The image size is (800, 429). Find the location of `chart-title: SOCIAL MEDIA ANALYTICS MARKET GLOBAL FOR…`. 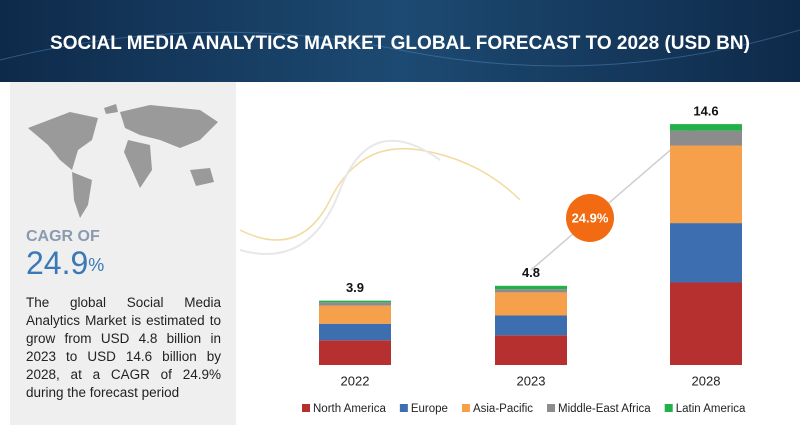

chart-title: SOCIAL MEDIA ANALYTICS MARKET GLOBAL FOR… is located at coordinates (400, 43).